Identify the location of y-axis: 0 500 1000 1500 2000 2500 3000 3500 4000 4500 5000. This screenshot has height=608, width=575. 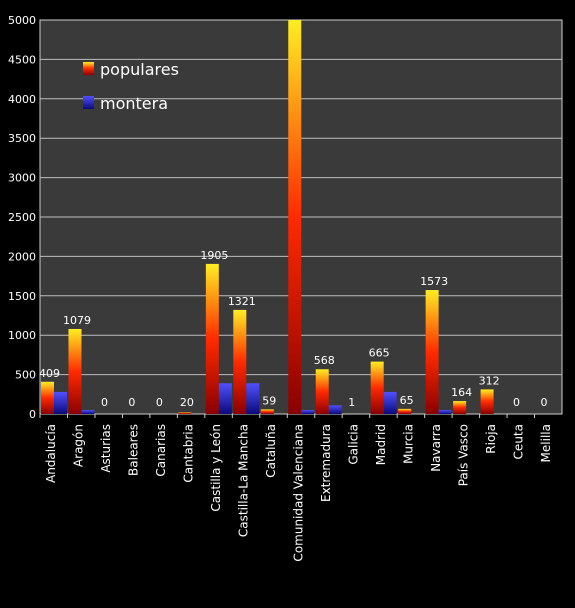
(22, 217).